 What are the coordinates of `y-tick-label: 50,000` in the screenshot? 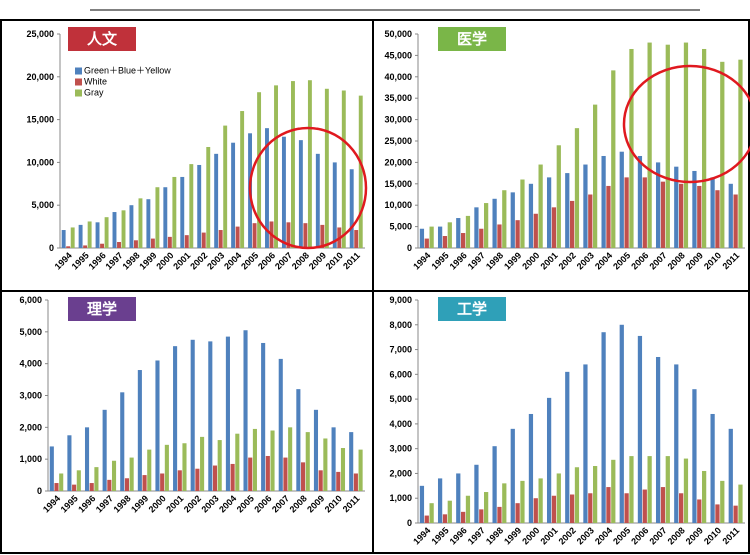 It's located at (398, 34).